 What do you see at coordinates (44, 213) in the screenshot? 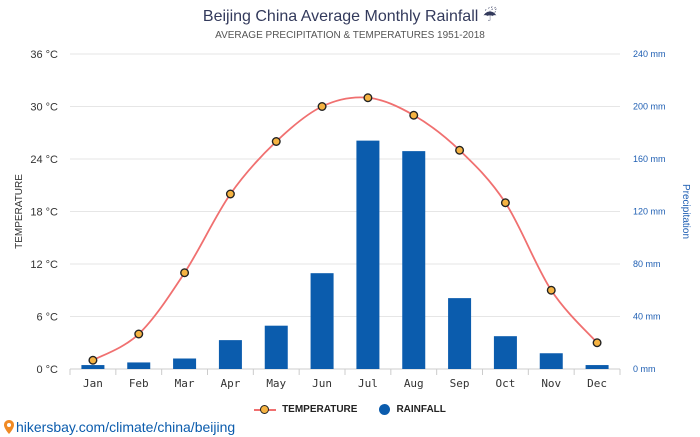
I see `y-tick-label-left: 18 °C` at bounding box center [44, 213].